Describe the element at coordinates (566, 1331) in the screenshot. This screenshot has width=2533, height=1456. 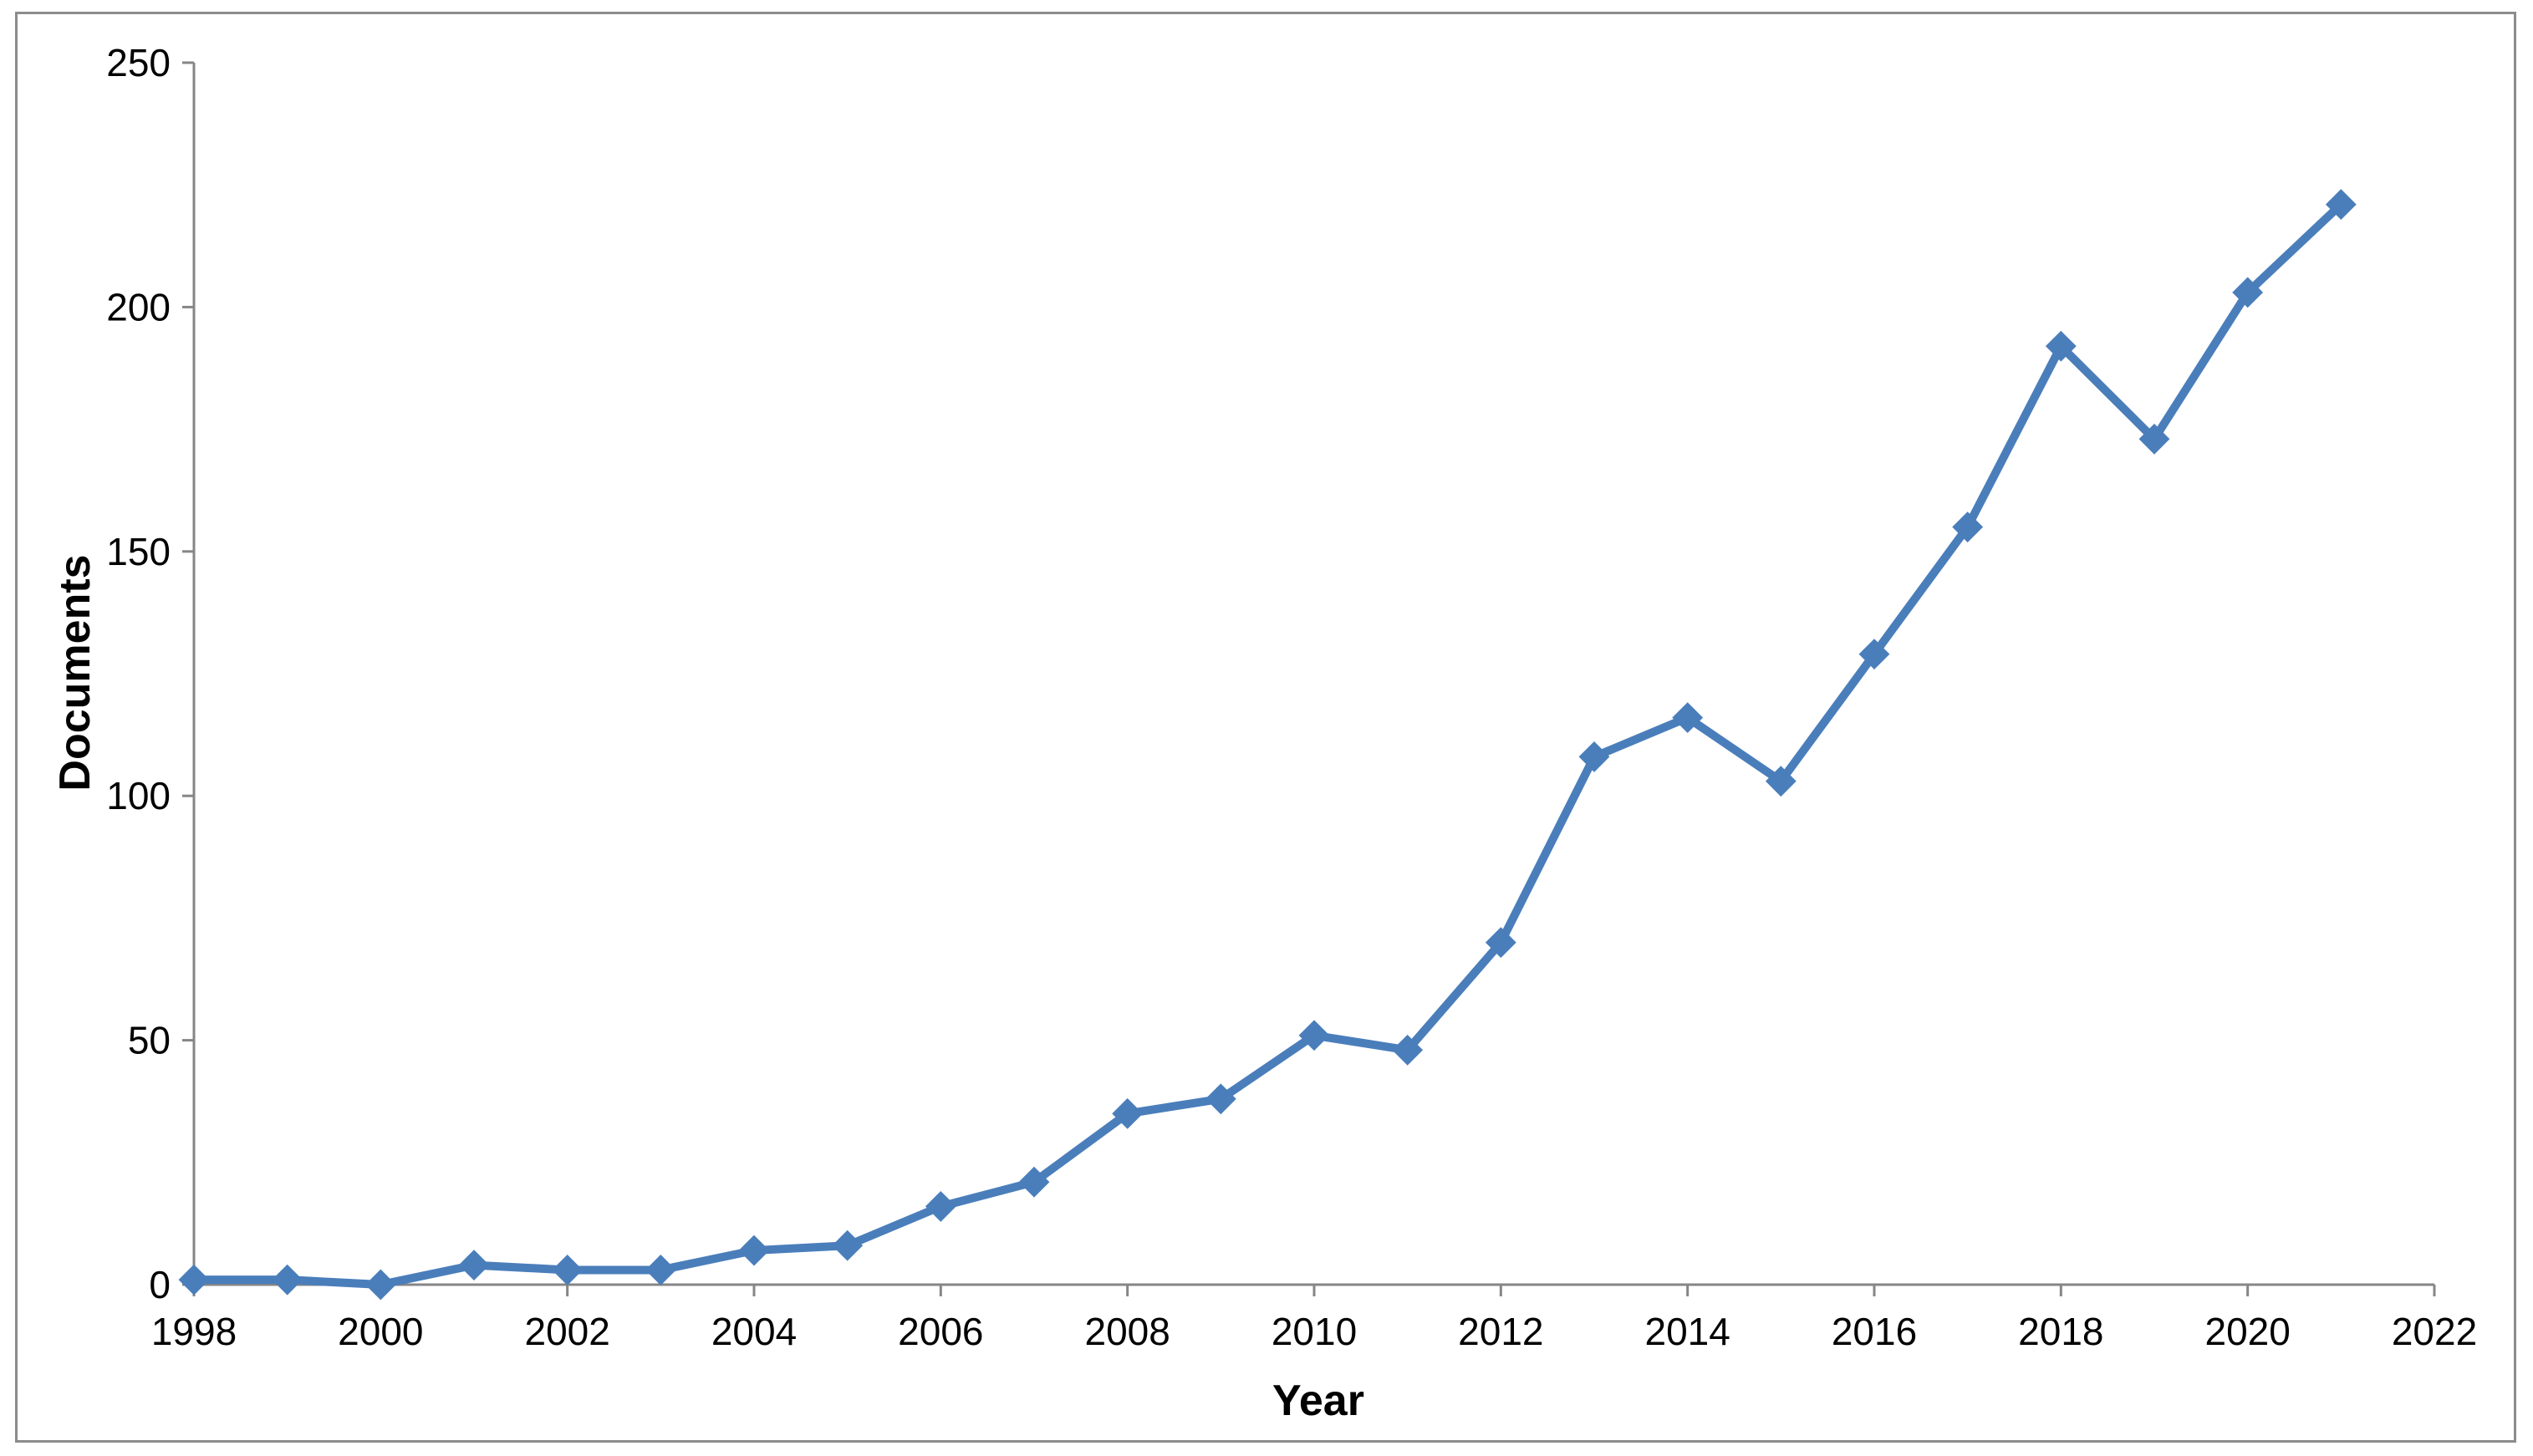
I see `x-tick-label: 2002` at that location.